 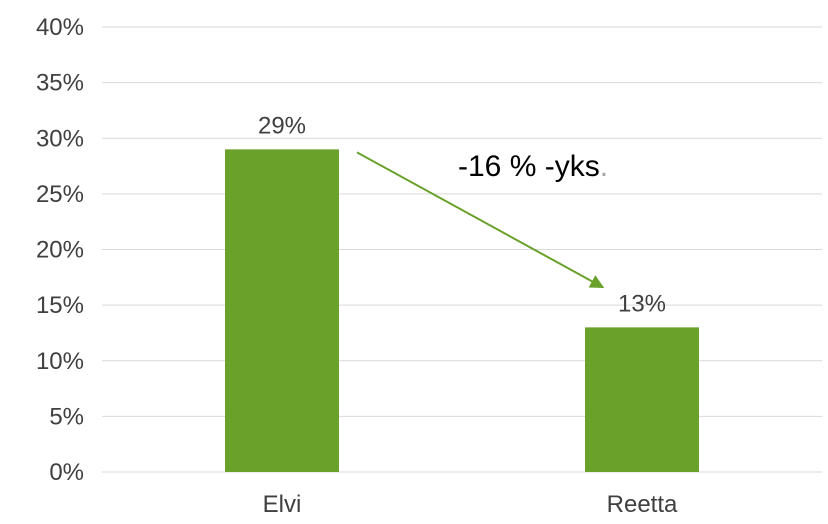 What do you see at coordinates (642, 504) in the screenshot?
I see `x-tick-label: Reetta` at bounding box center [642, 504].